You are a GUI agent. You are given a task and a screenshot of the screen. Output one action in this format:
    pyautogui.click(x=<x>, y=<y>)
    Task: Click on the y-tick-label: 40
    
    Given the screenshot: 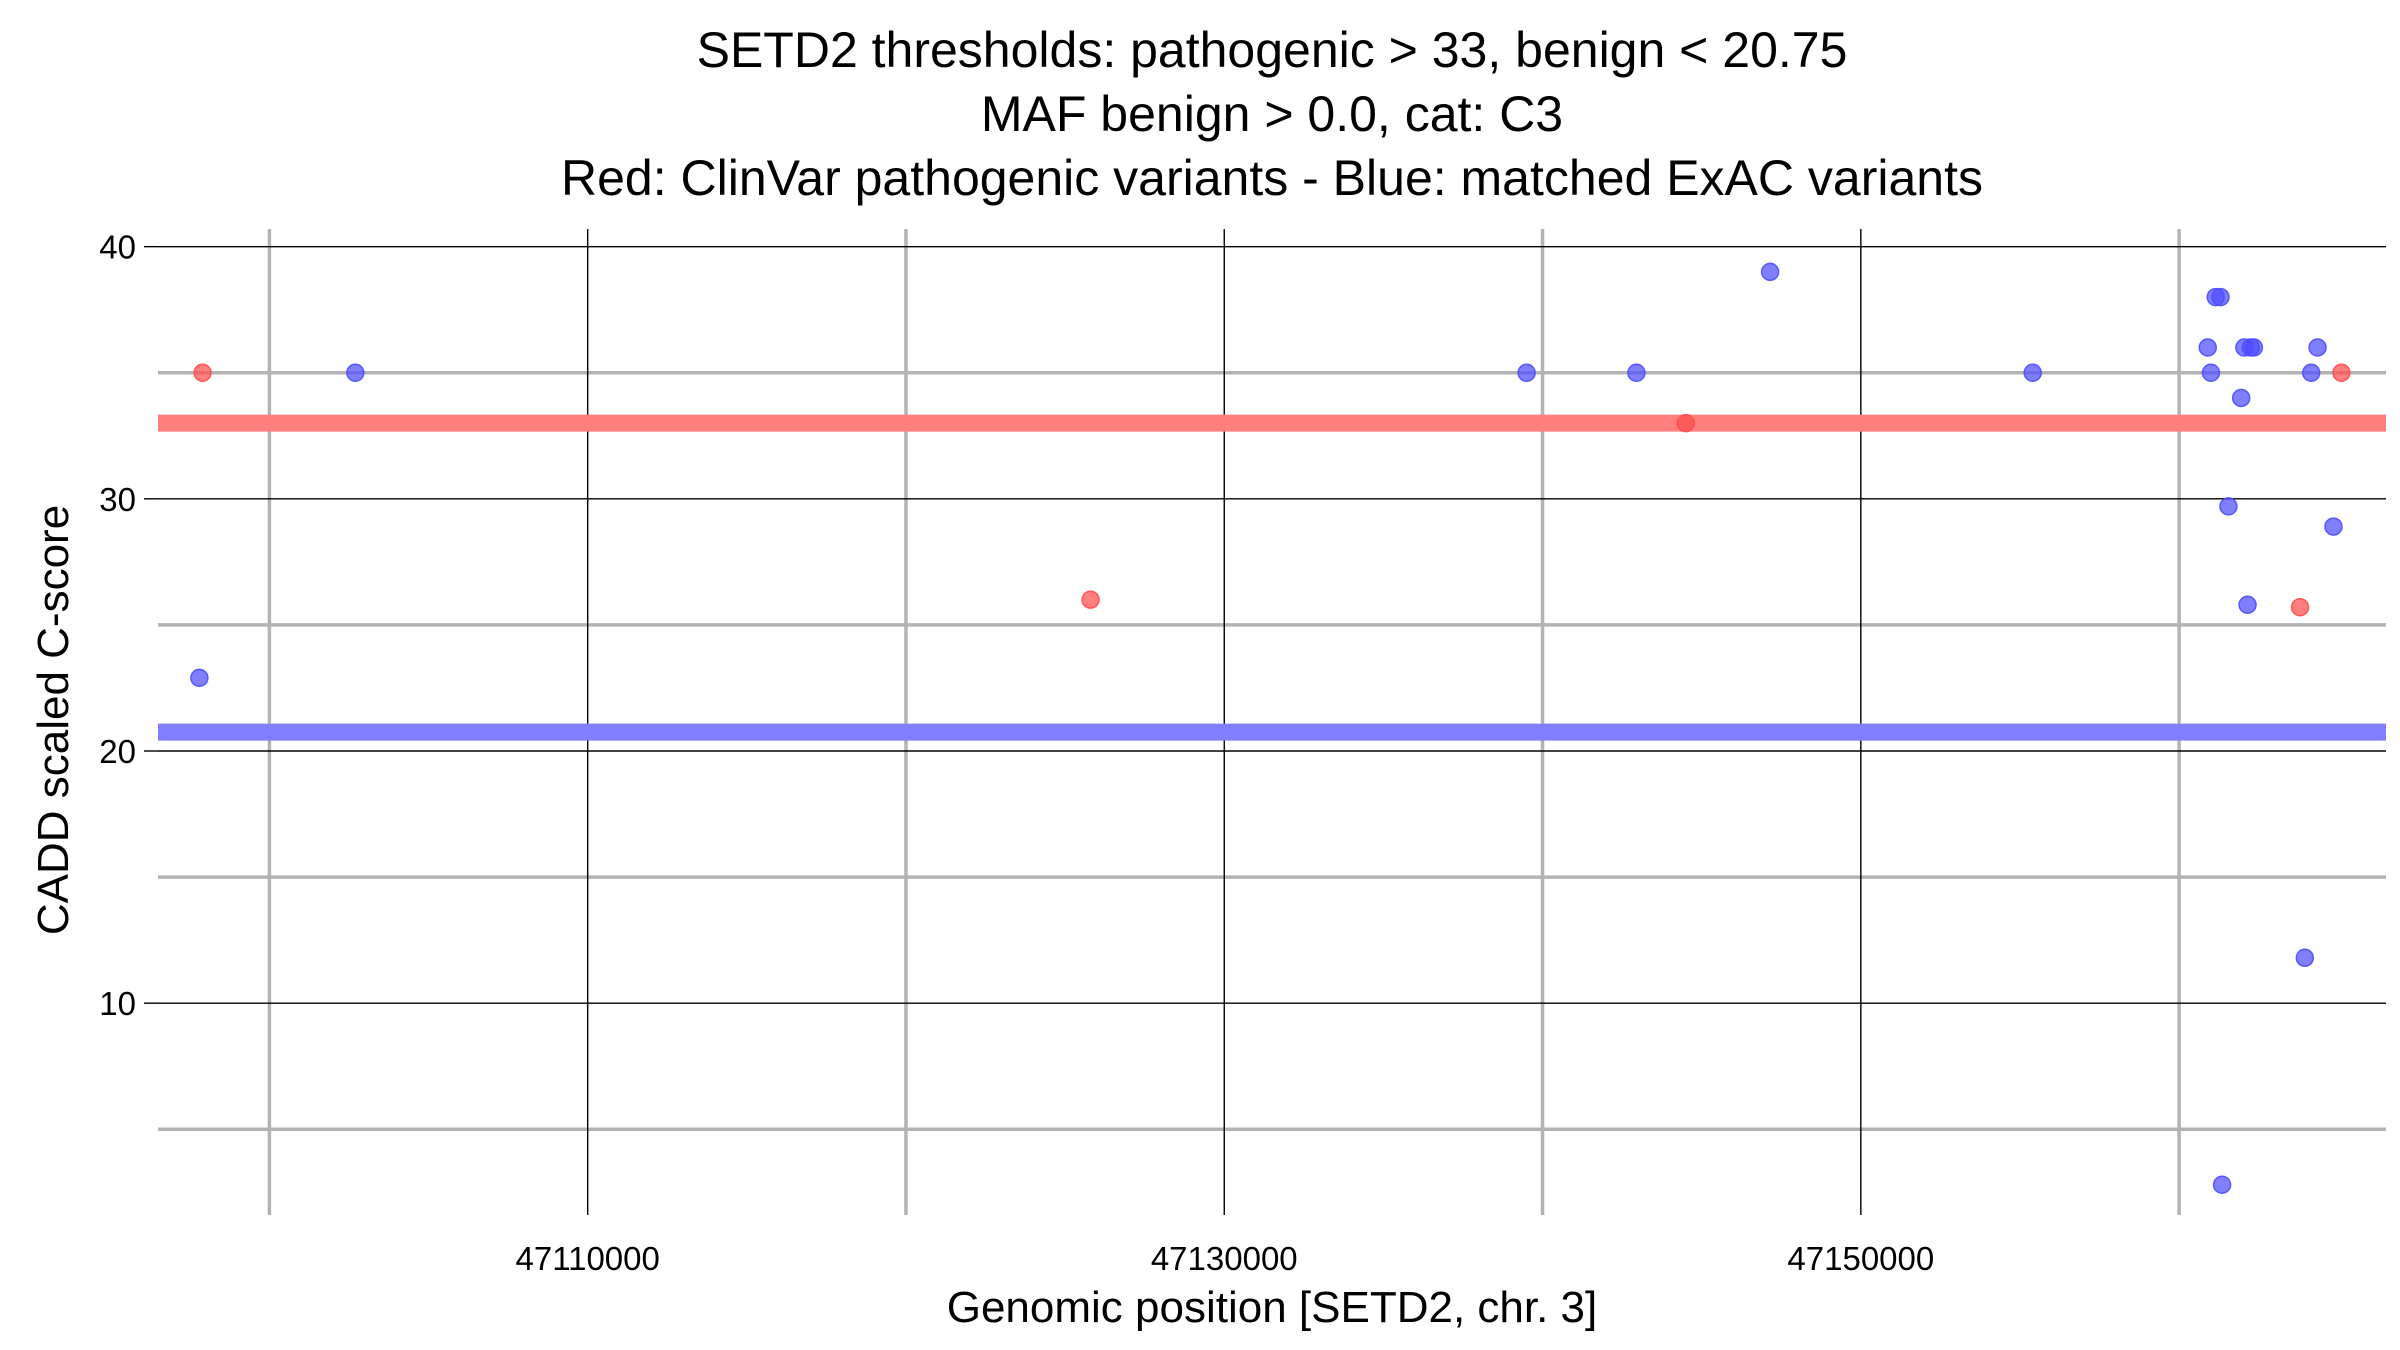 What is the action you would take?
    pyautogui.click(x=117, y=247)
    